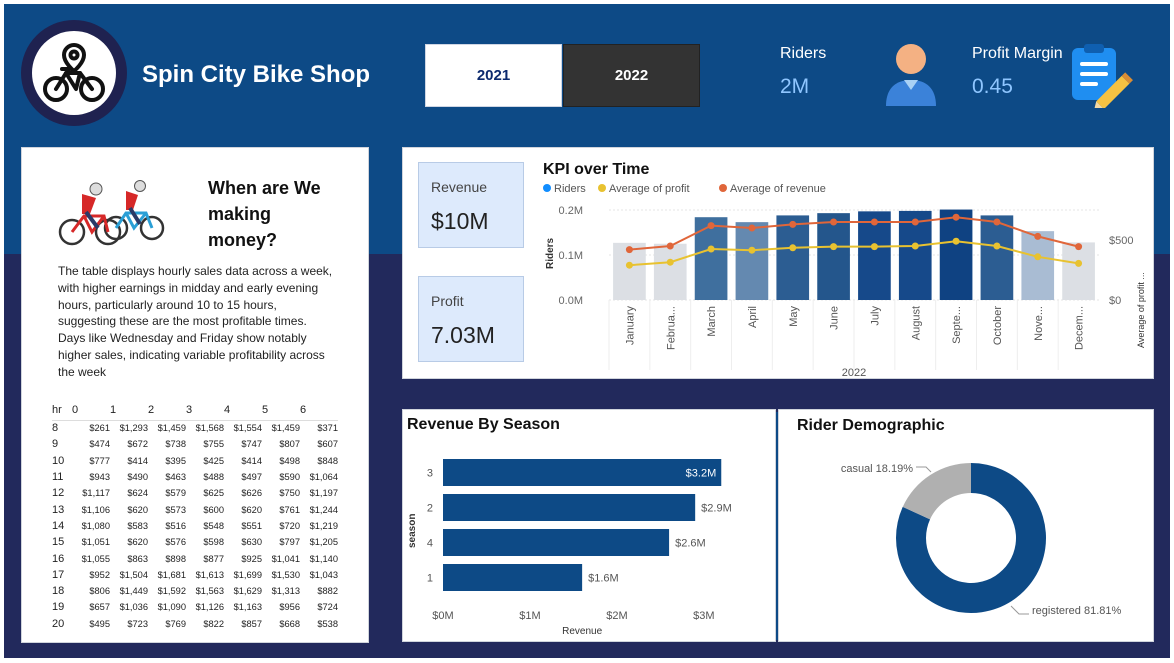 The image size is (1174, 663). Describe the element at coordinates (95, 558) in the screenshot. I see `sales-cell: $1,055` at that location.